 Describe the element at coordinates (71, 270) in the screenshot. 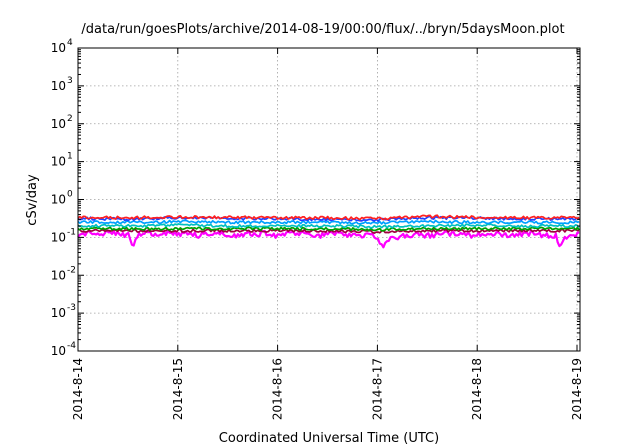

I see `y-tick-exponent: -2` at that location.